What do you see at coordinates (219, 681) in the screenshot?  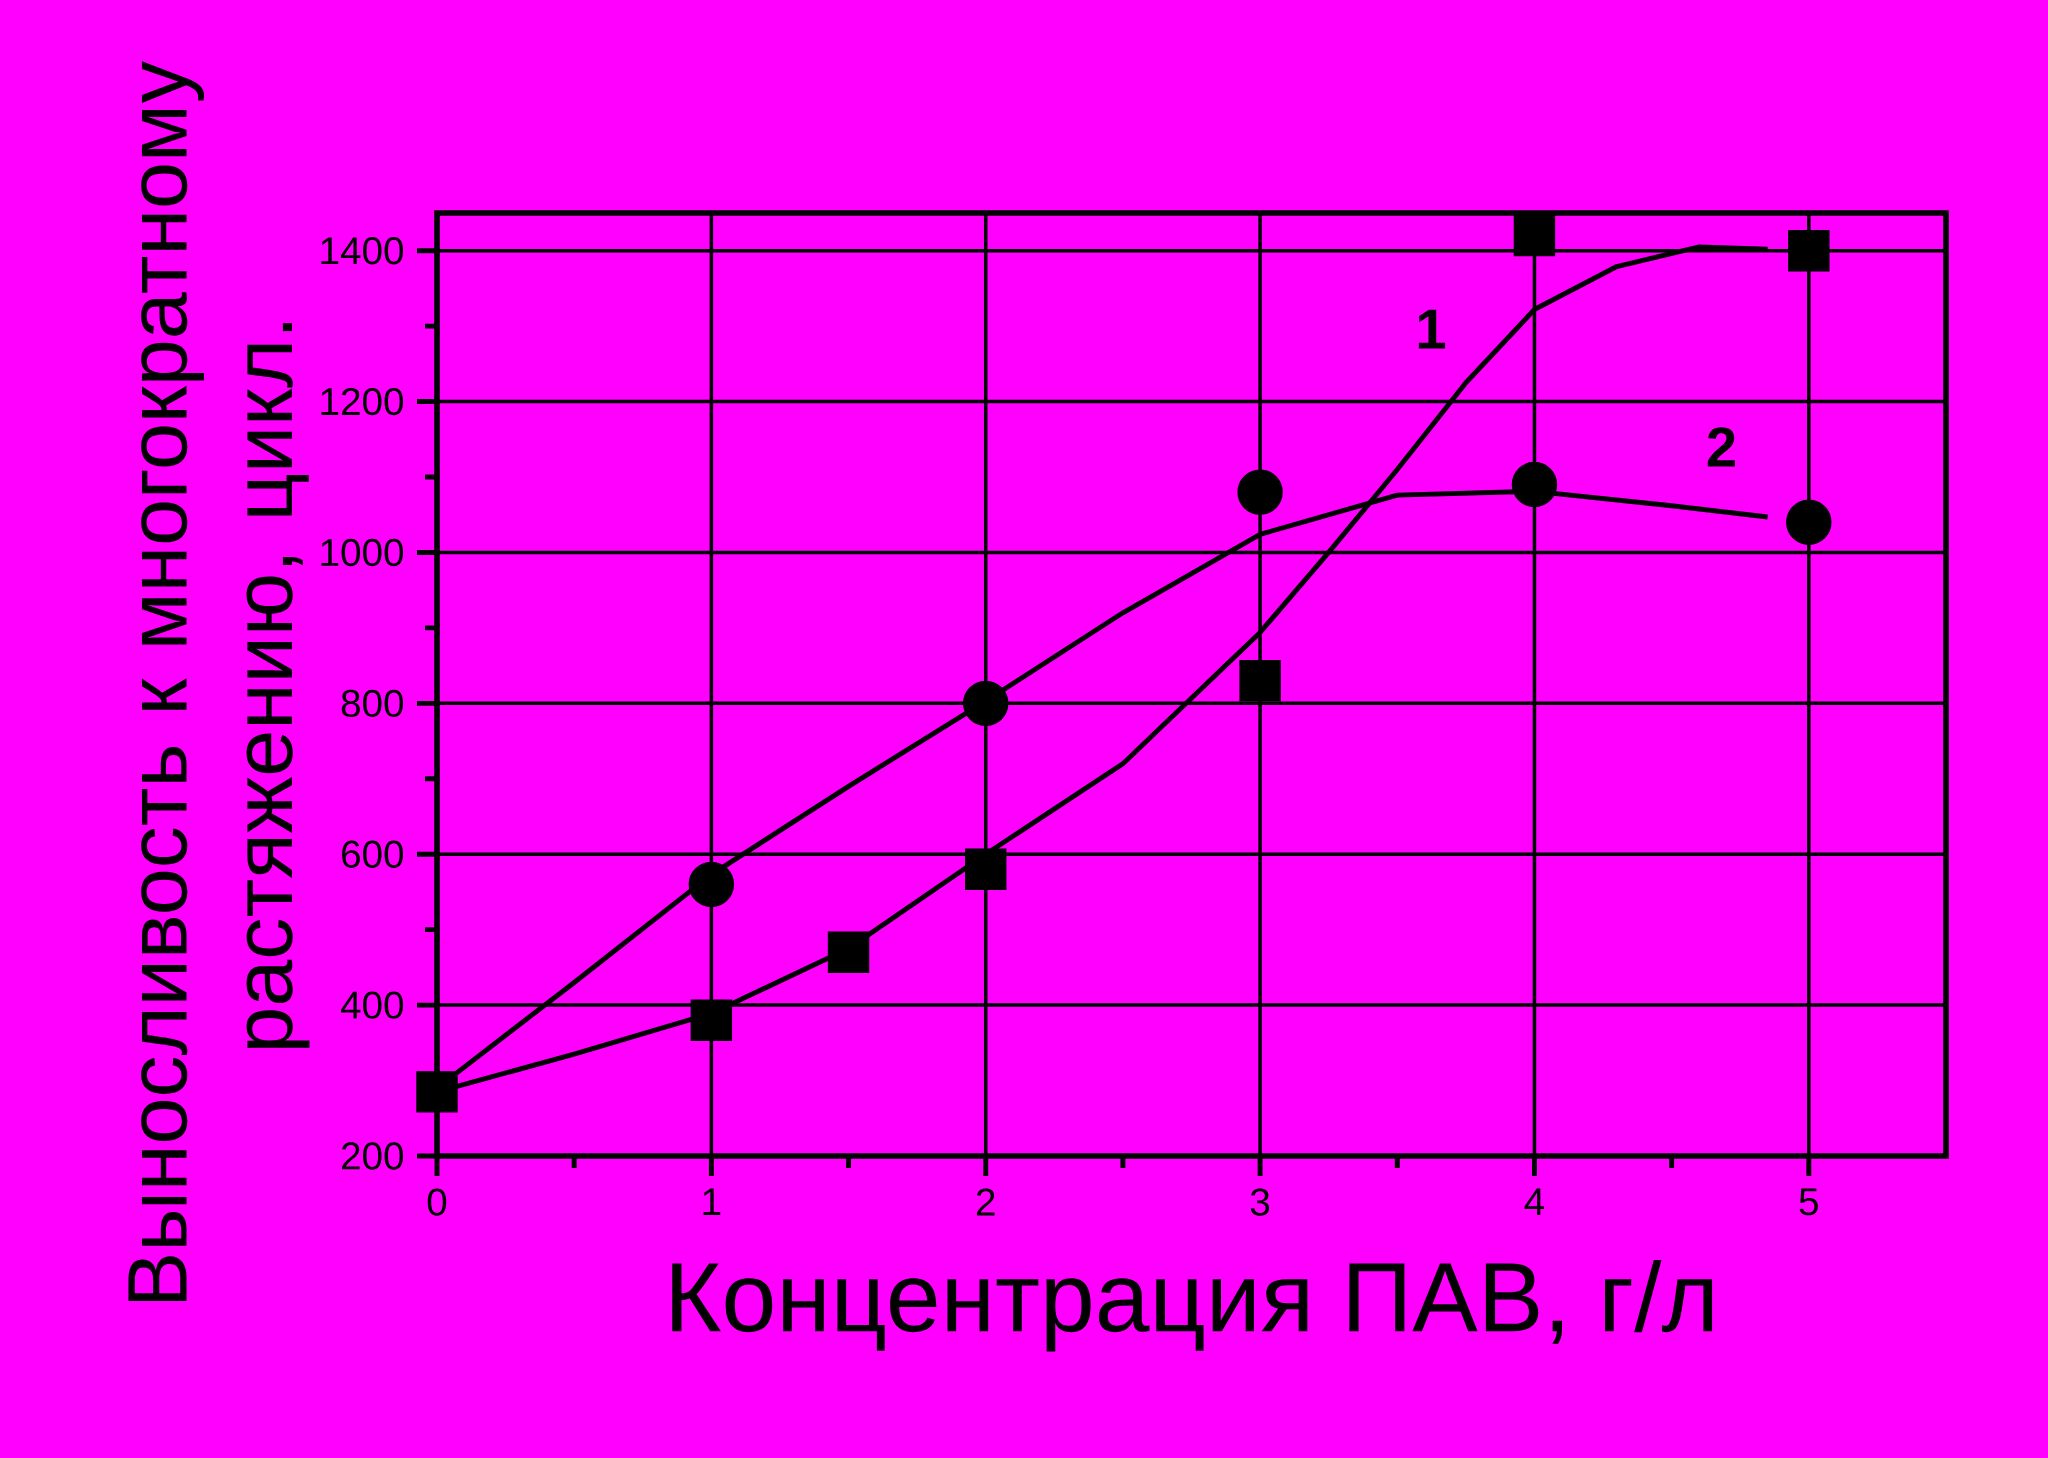 I see `y-axis-title: Выносливость к многократному растяжению, цикл.` at bounding box center [219, 681].